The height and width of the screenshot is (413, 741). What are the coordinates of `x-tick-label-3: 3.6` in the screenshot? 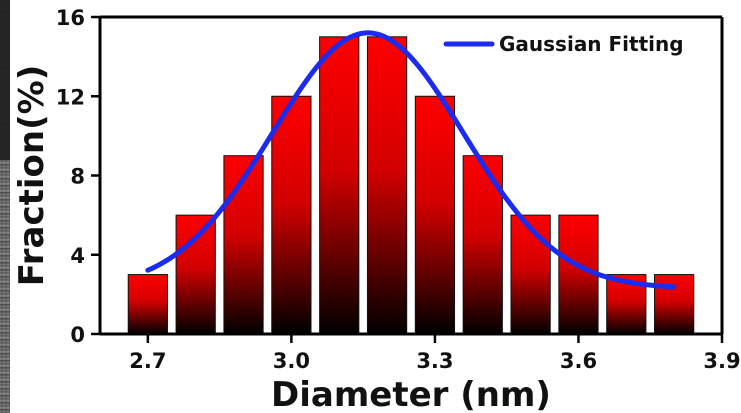 It's located at (578, 361).